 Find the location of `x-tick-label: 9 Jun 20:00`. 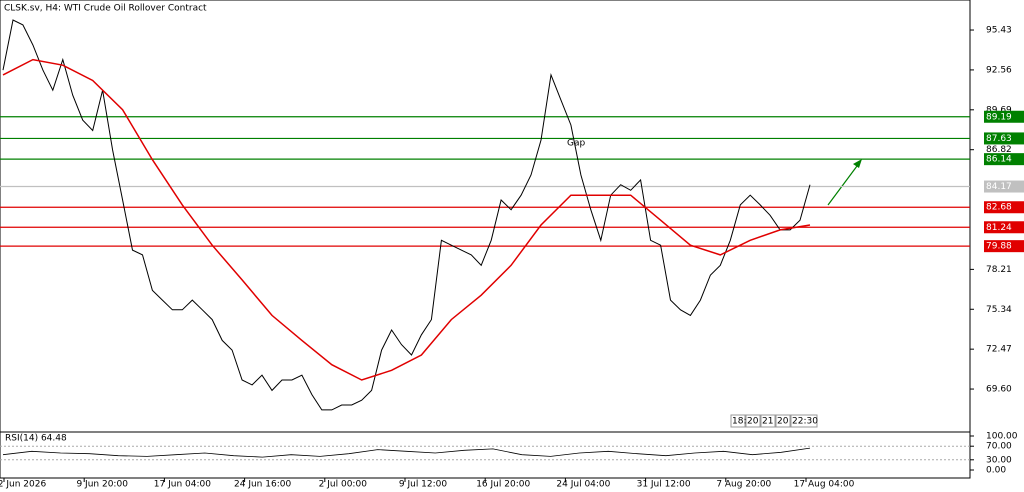

x-tick-label: 9 Jun 20:00 is located at coordinates (102, 485).